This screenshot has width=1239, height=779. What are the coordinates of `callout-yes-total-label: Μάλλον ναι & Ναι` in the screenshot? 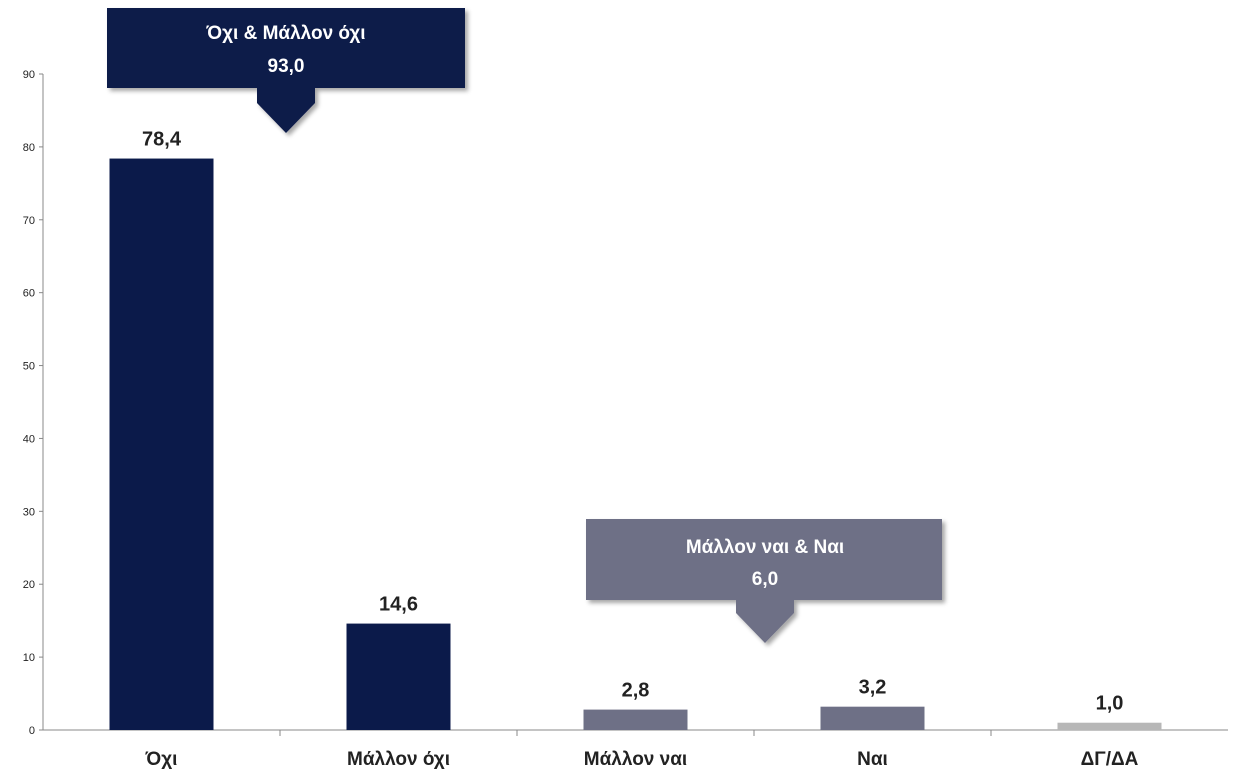 It's located at (765, 547).